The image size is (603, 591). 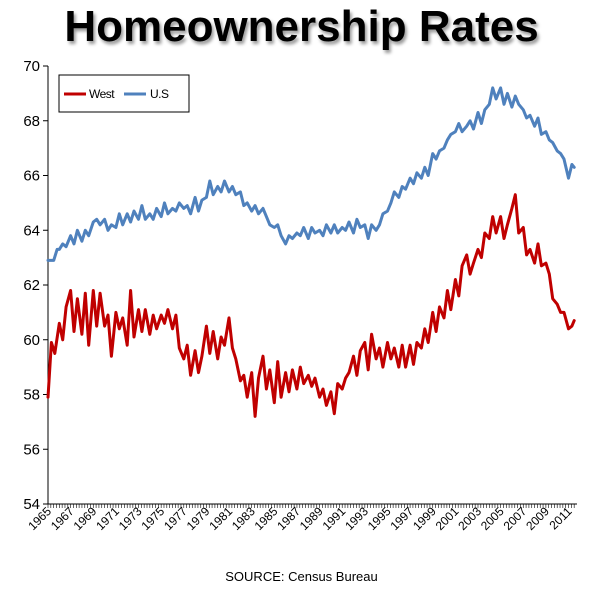 I want to click on y-tick-label: 58, so click(x=31, y=395).